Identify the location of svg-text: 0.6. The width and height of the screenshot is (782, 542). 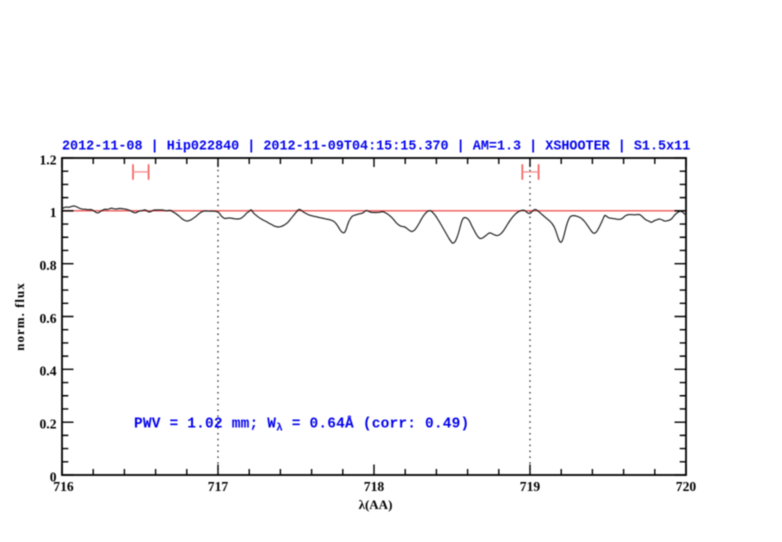
(48, 318).